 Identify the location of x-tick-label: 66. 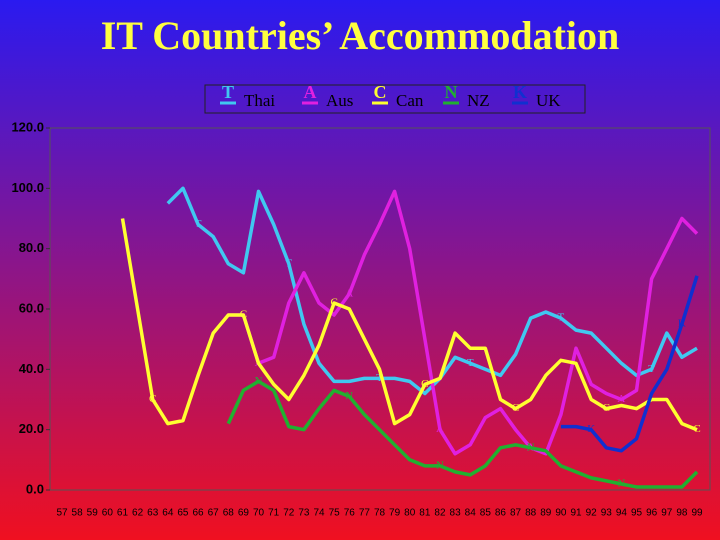
(199, 513).